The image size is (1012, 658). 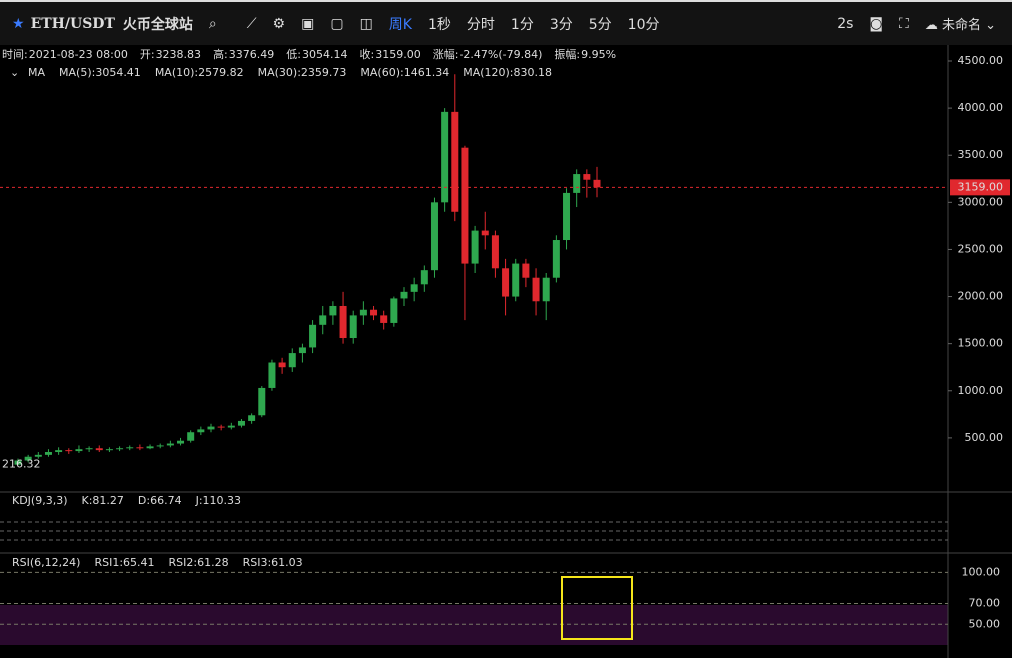 I want to click on search-icon: ⌕, so click(x=212, y=23).